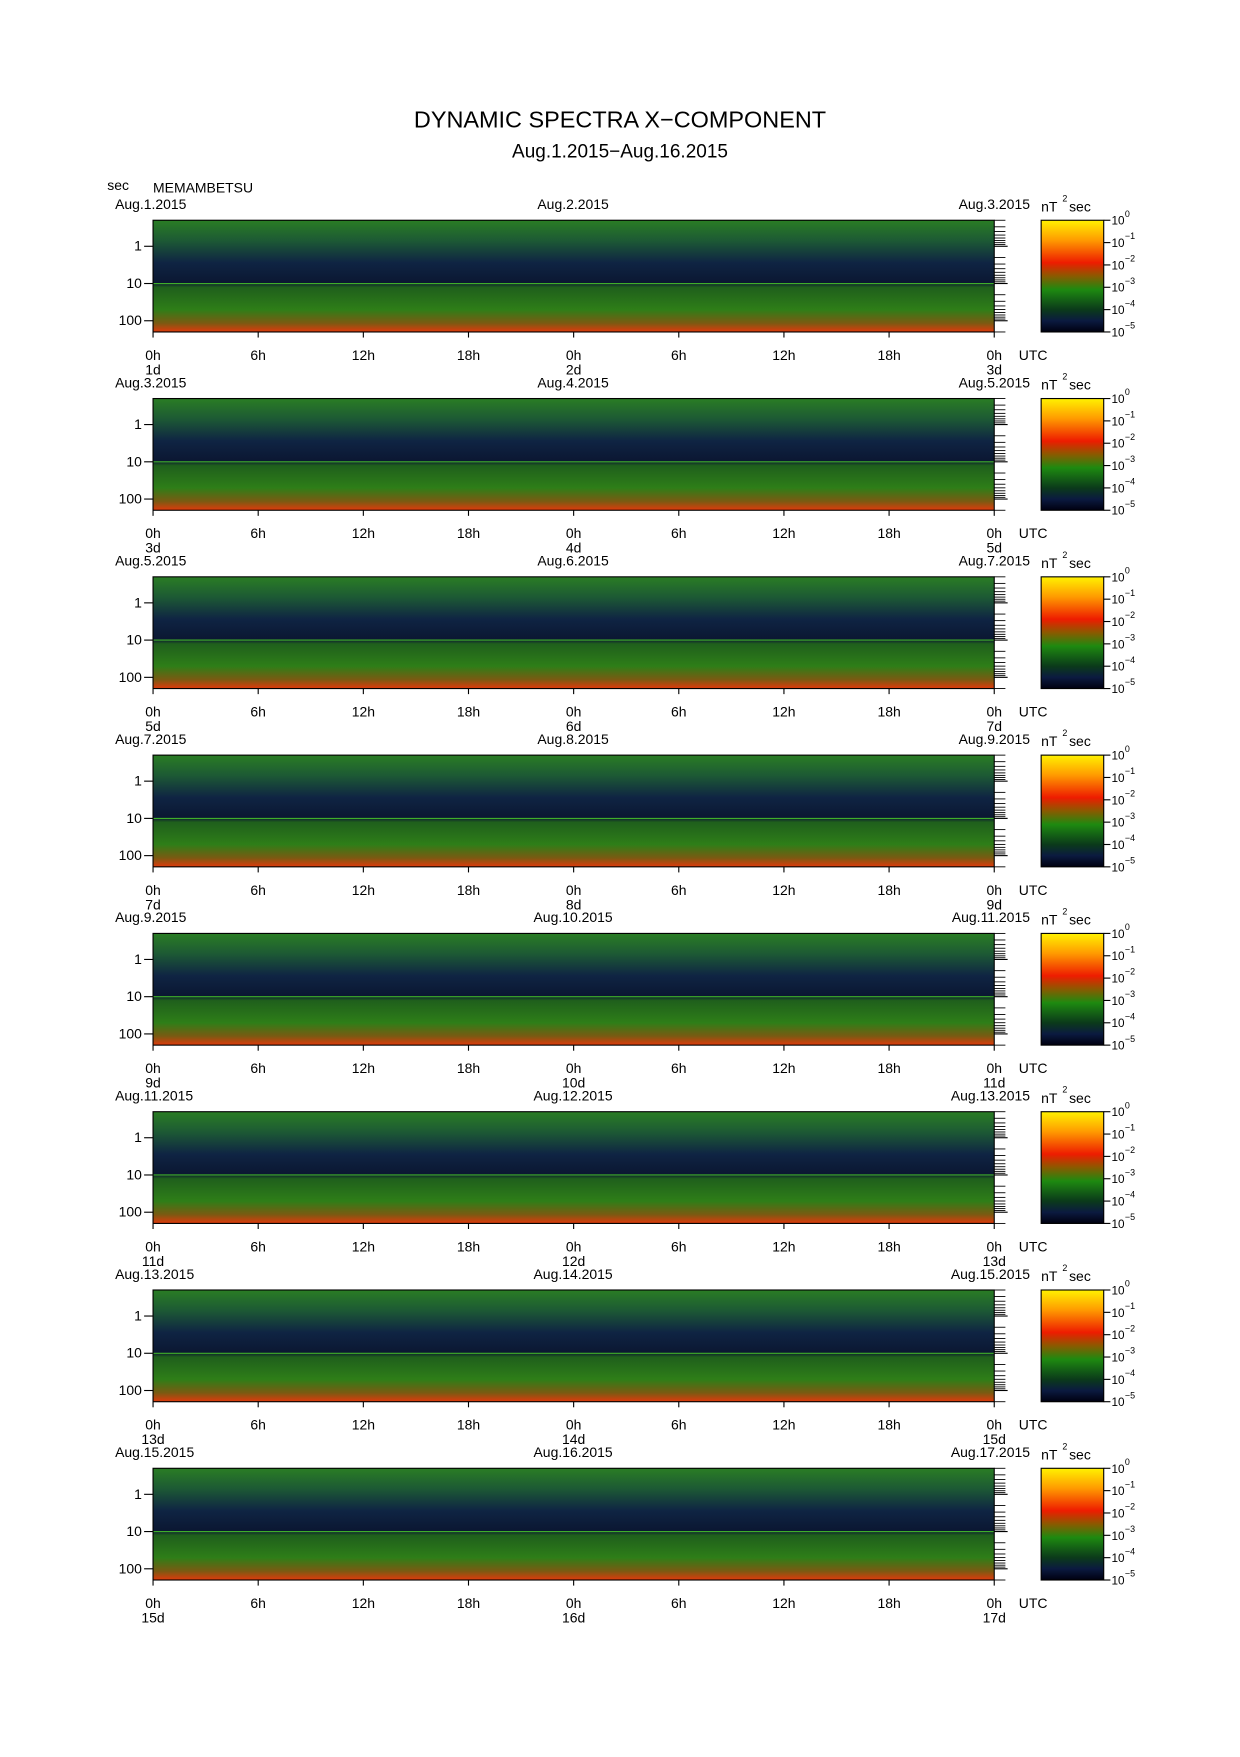 This screenshot has width=1240, height=1757. What do you see at coordinates (118, 185) in the screenshot?
I see `y-axis-label: sec` at bounding box center [118, 185].